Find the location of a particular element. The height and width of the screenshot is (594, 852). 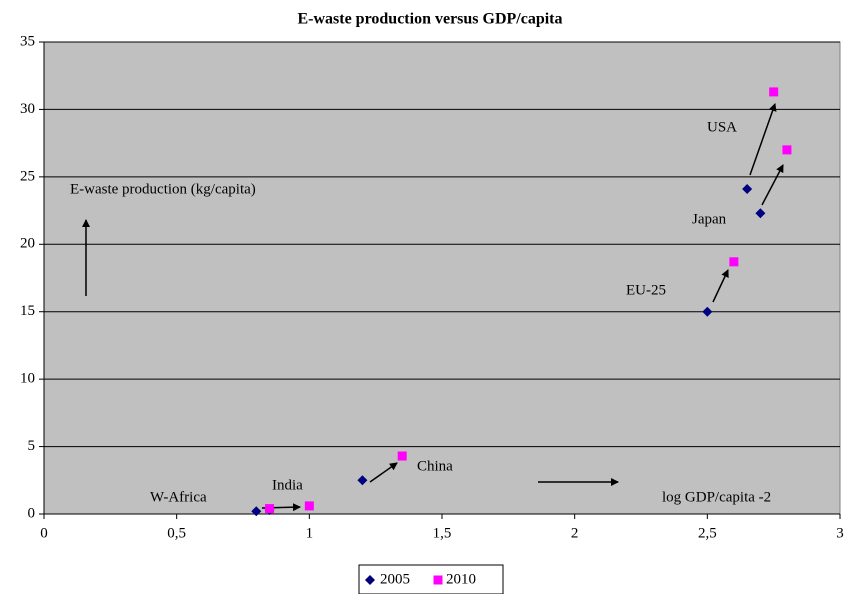

y-tick-label: 35 is located at coordinates (27, 41).